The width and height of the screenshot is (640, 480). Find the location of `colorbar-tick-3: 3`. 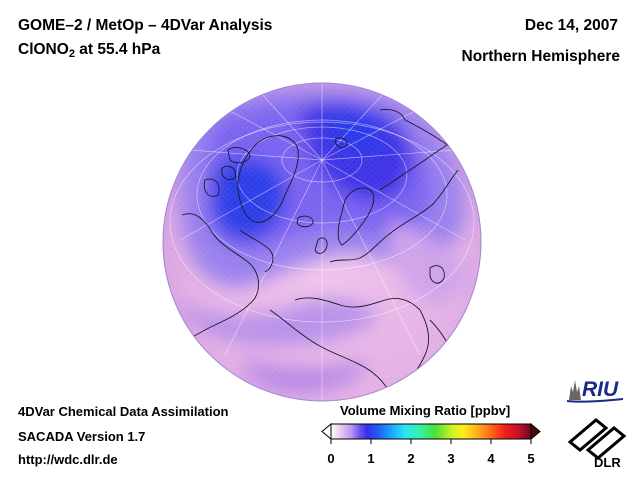

colorbar-tick-3: 3 is located at coordinates (451, 458).